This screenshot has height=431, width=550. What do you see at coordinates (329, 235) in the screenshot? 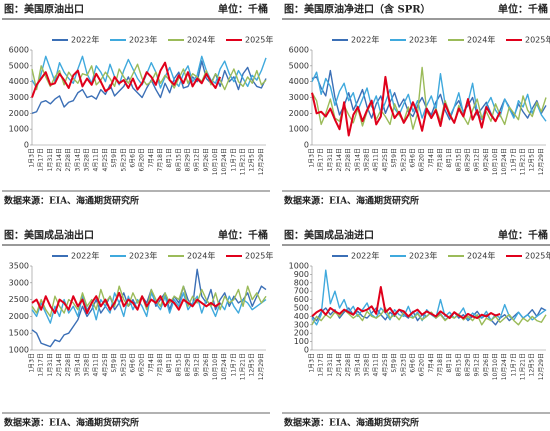
I see `panel-title: 图：美国成品油进口` at bounding box center [329, 235].